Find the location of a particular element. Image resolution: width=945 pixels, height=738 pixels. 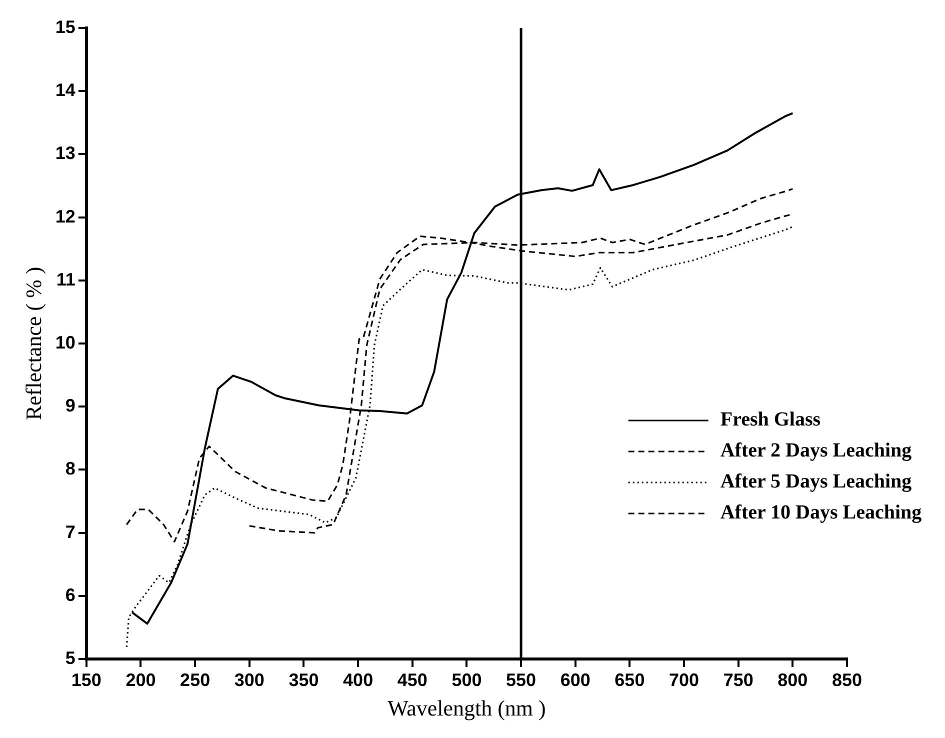

y-axis-title: Reflectance ( % ) is located at coordinates (33, 343).